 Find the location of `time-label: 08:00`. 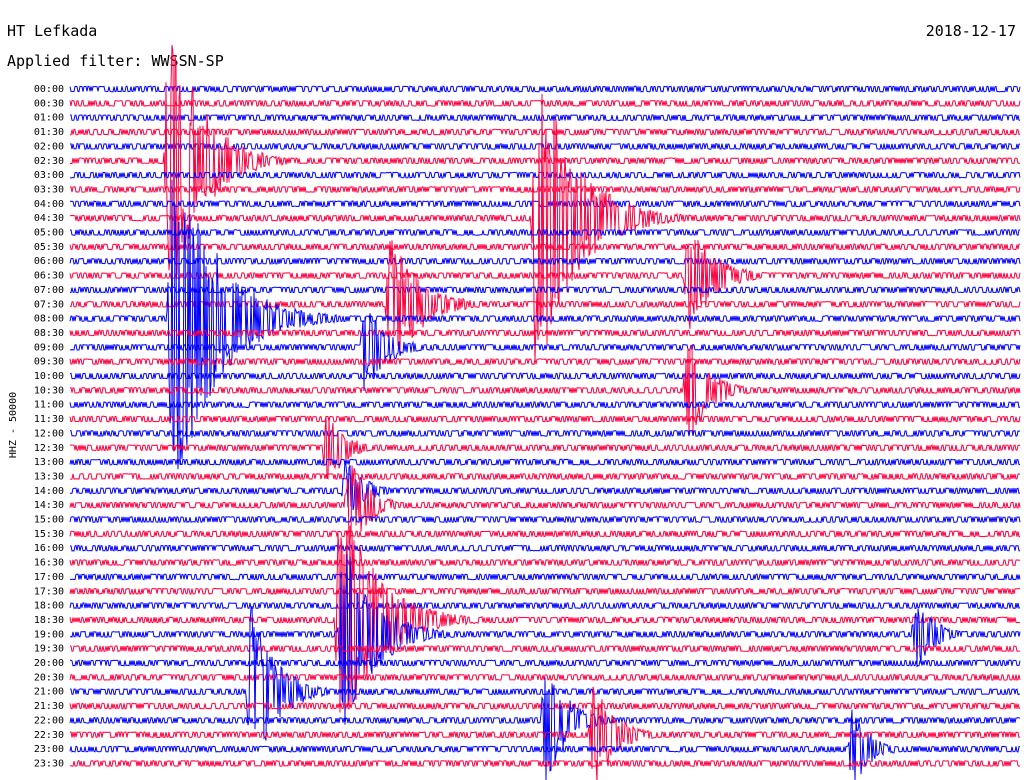

time-label: 08:00 is located at coordinates (49, 319).